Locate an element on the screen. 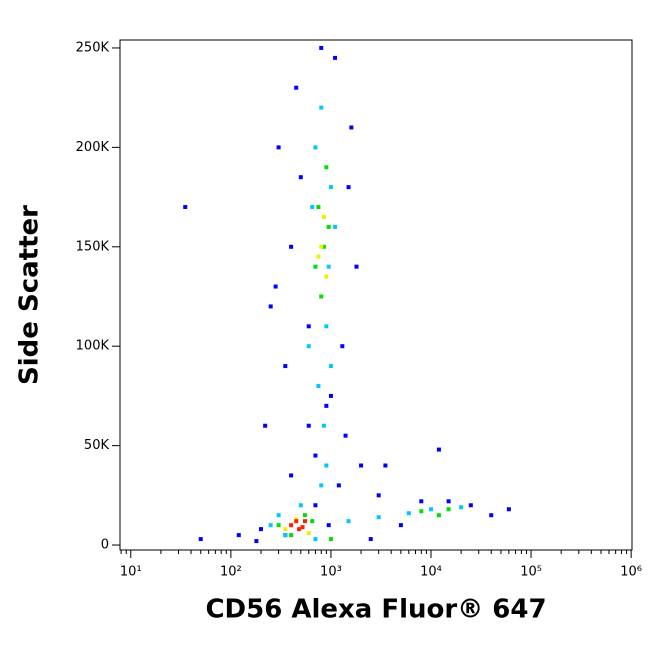  x-tick-label: 10⁶ is located at coordinates (631, 572).